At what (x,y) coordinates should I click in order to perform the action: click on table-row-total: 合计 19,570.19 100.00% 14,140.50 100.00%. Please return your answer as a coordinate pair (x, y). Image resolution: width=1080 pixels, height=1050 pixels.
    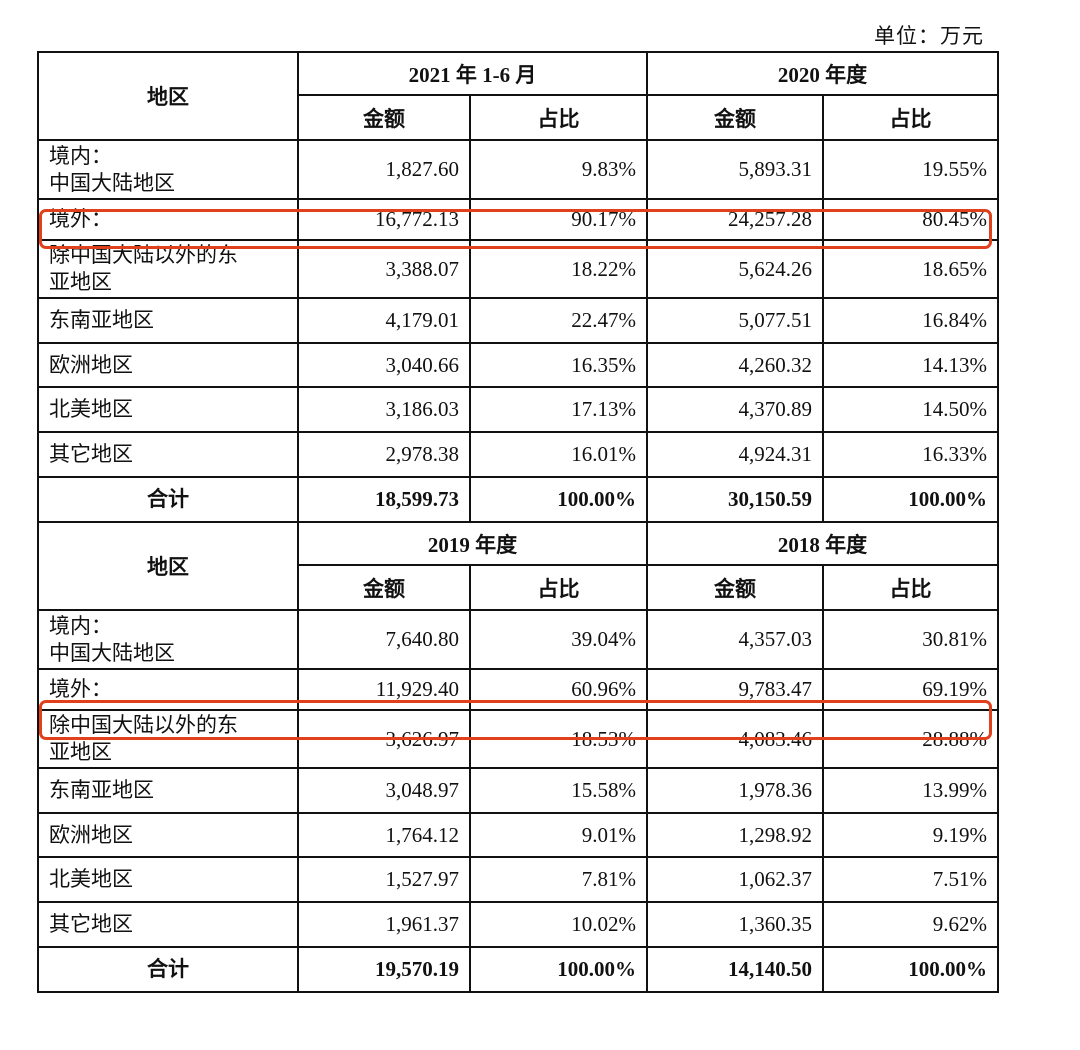
    Looking at the image, I should click on (518, 969).